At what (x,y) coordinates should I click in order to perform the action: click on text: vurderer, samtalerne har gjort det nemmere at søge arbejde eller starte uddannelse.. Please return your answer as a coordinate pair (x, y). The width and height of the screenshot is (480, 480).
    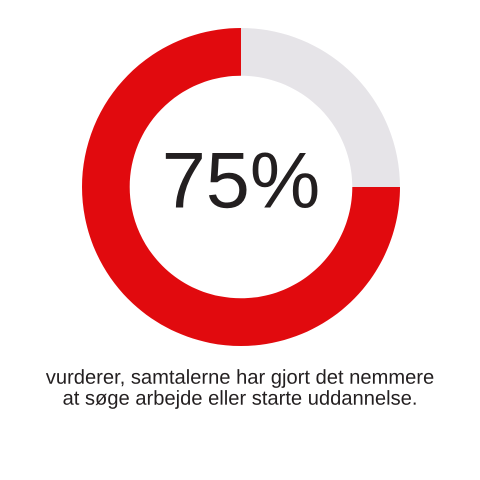
    Looking at the image, I should click on (240, 389).